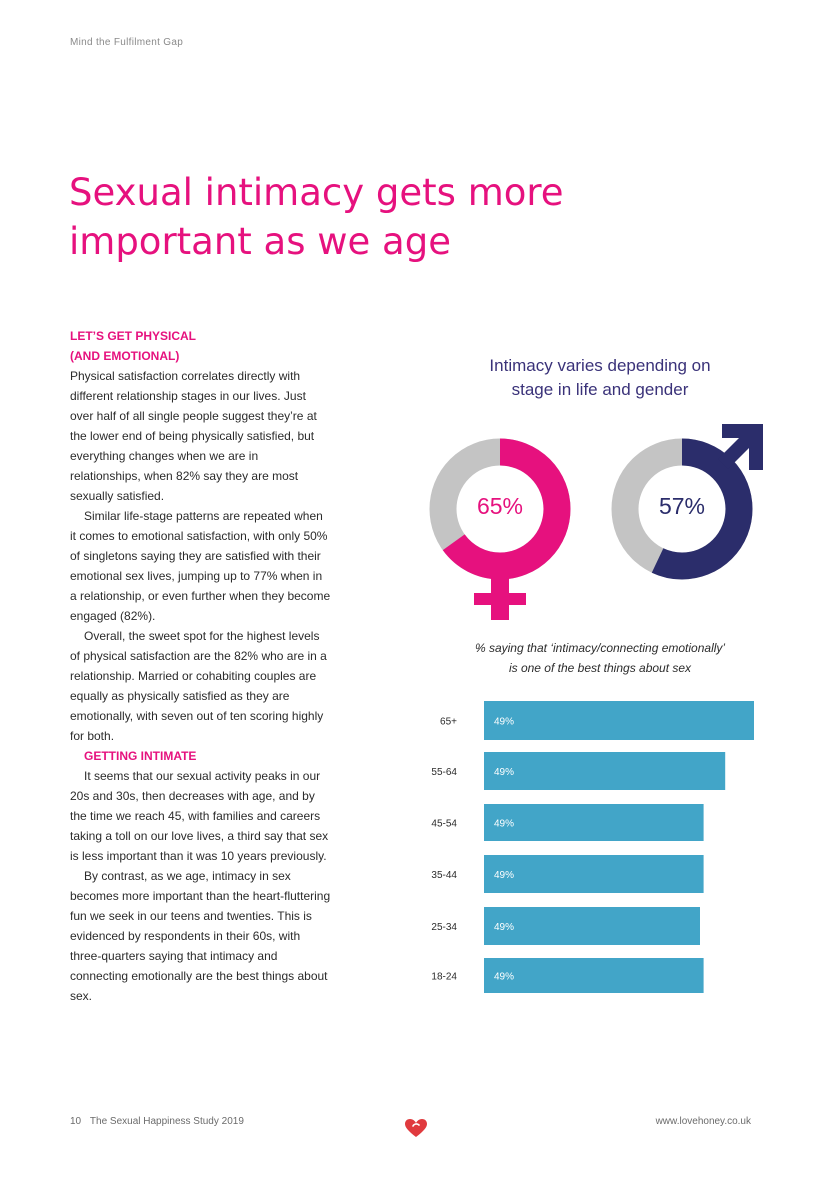 This screenshot has height=1181, width=831. What do you see at coordinates (201, 756) in the screenshot?
I see `section-heading-intimate: GETTING INTIMATE` at bounding box center [201, 756].